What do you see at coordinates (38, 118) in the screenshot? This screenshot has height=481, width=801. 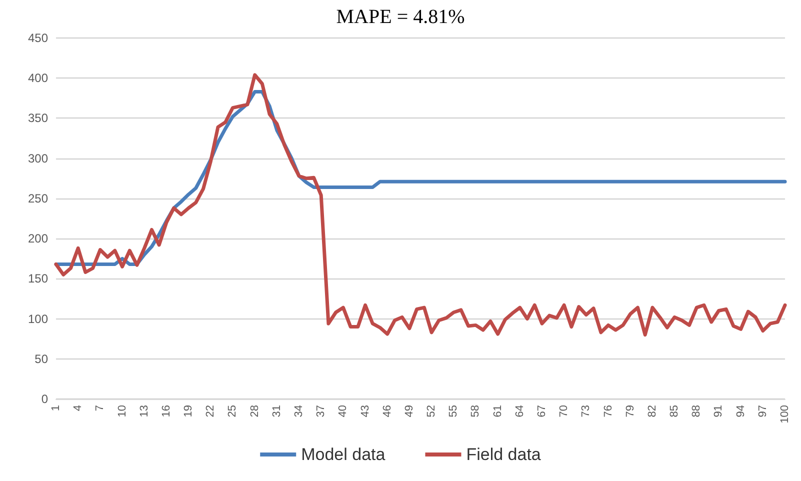 I see `y-tick-label: 350` at bounding box center [38, 118].